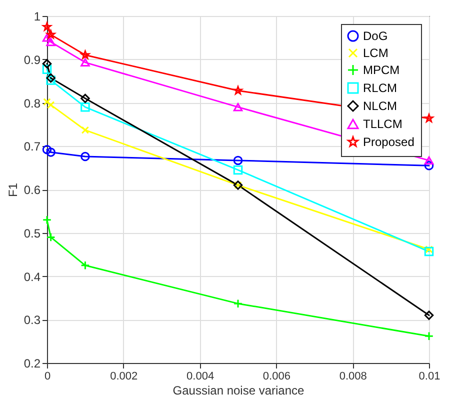 The width and height of the screenshot is (450, 402). What do you see at coordinates (47, 376) in the screenshot?
I see `x-tick-label: 0` at bounding box center [47, 376].